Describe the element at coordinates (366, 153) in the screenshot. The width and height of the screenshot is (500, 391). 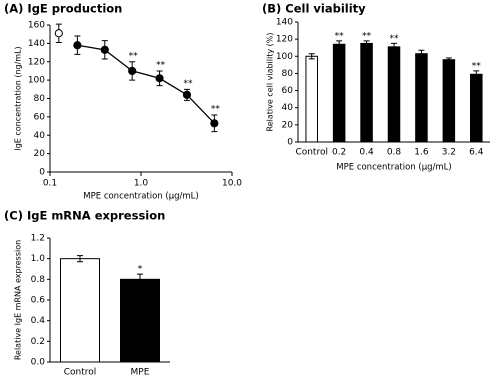
I see `x-tick-label: 0.4` at that location.